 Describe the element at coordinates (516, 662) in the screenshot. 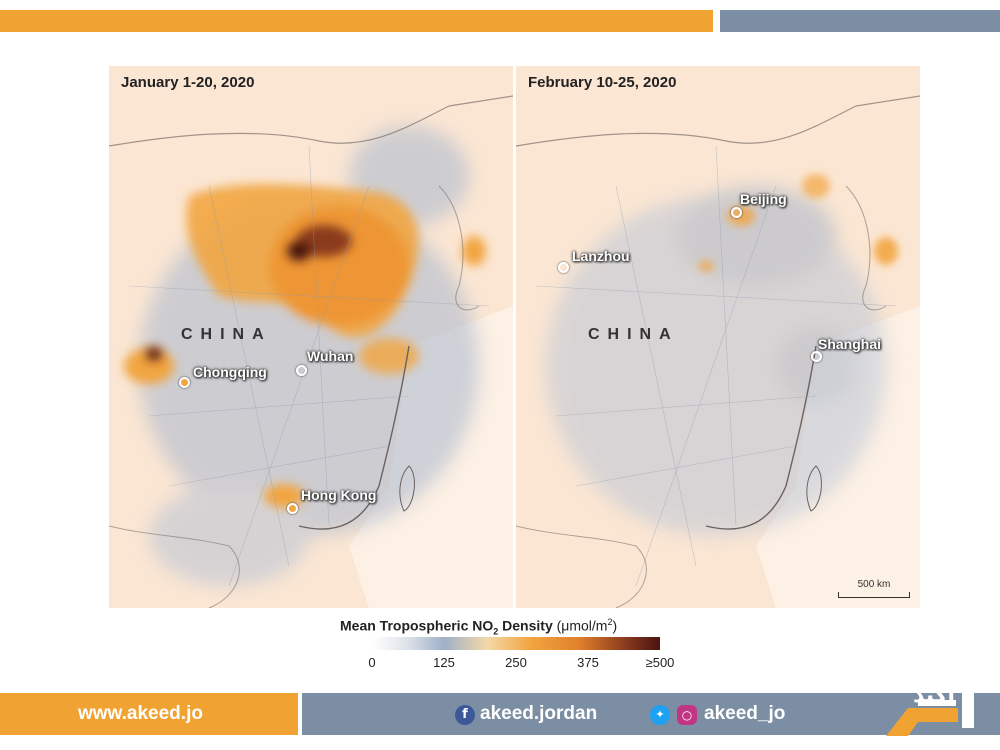

I see `legend-tick-250: 250` at that location.